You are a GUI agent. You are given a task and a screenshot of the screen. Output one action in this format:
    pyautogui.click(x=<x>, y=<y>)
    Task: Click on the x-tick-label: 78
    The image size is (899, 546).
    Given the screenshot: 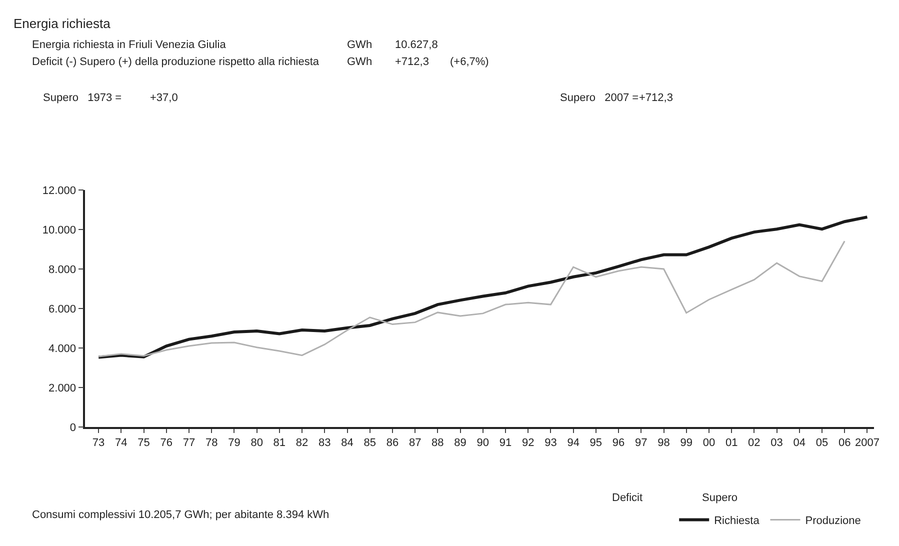 What is the action you would take?
    pyautogui.click(x=211, y=442)
    